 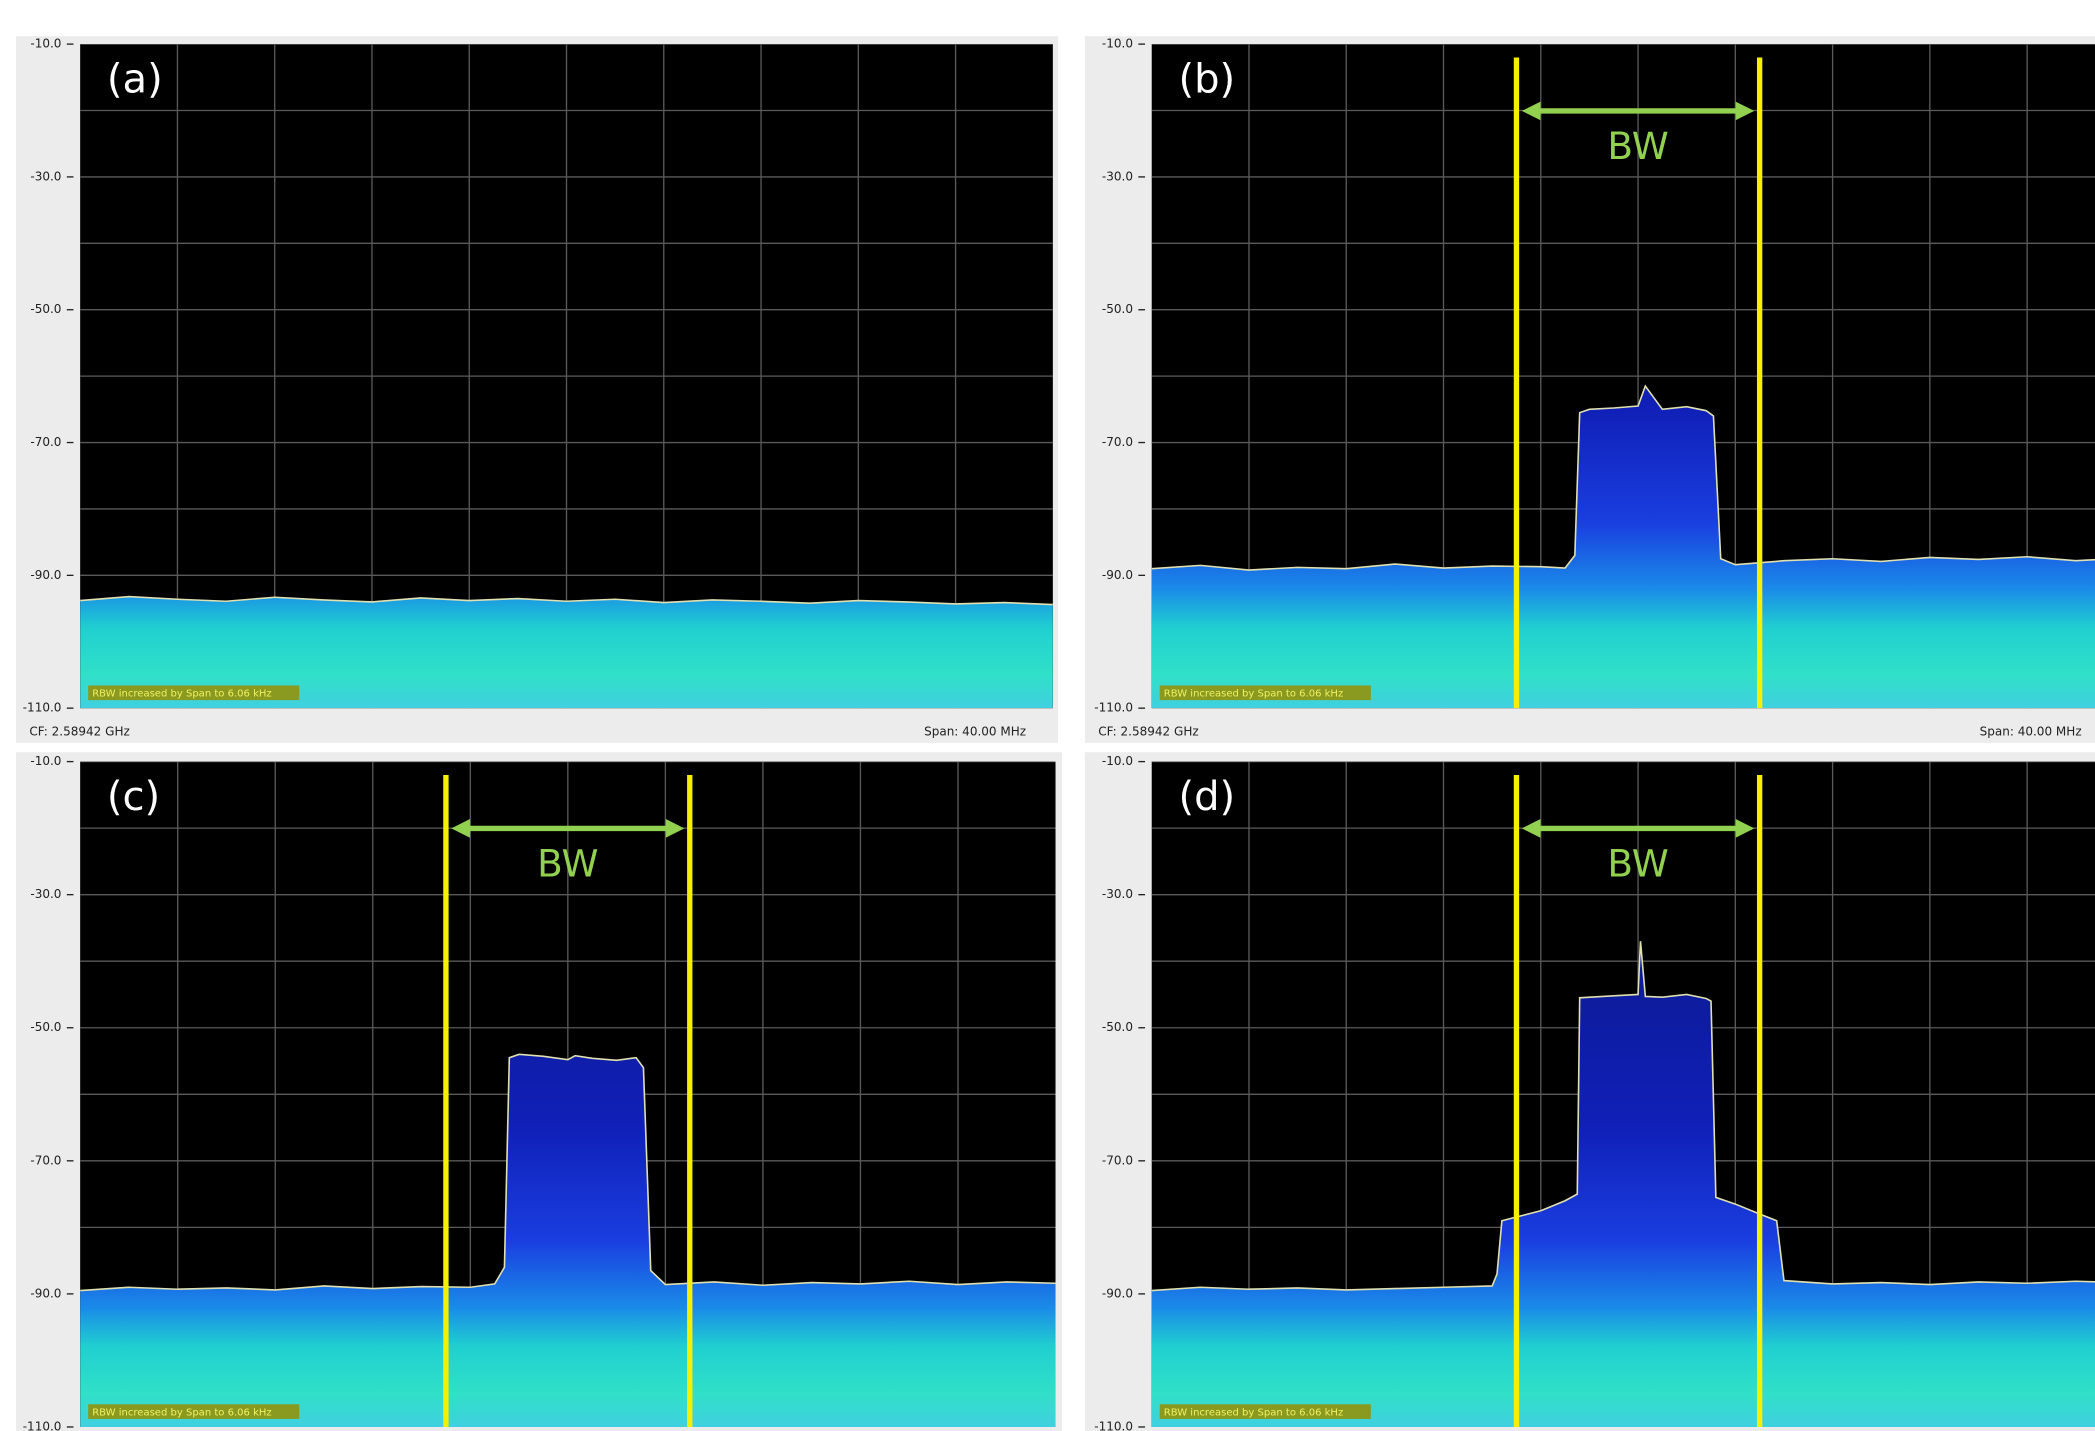 What do you see at coordinates (1206, 80) in the screenshot?
I see `panel-label: (b)` at bounding box center [1206, 80].